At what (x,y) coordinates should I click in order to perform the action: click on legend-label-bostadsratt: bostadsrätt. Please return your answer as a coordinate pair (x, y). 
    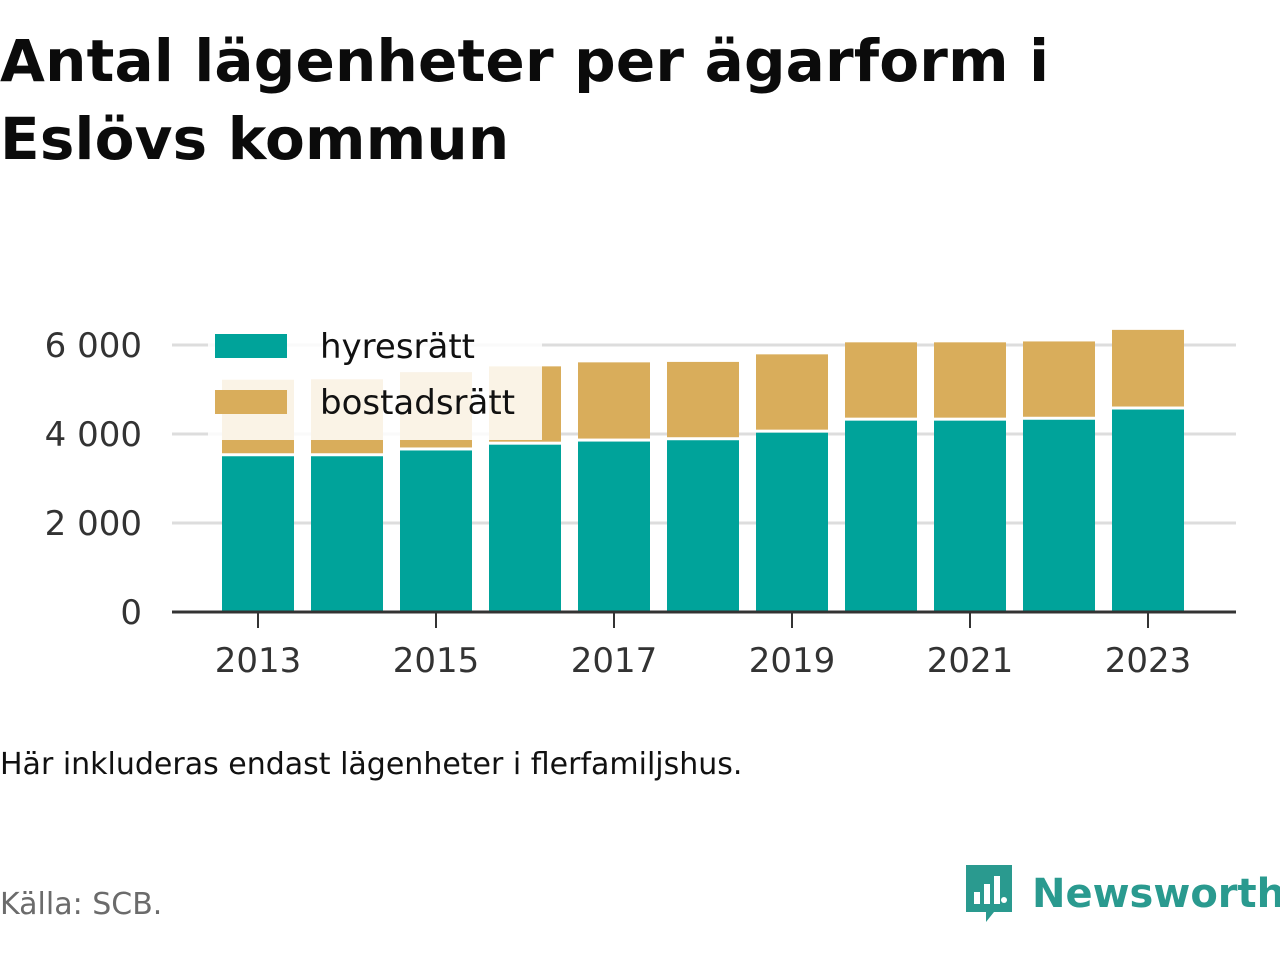
    Looking at the image, I should click on (417, 403).